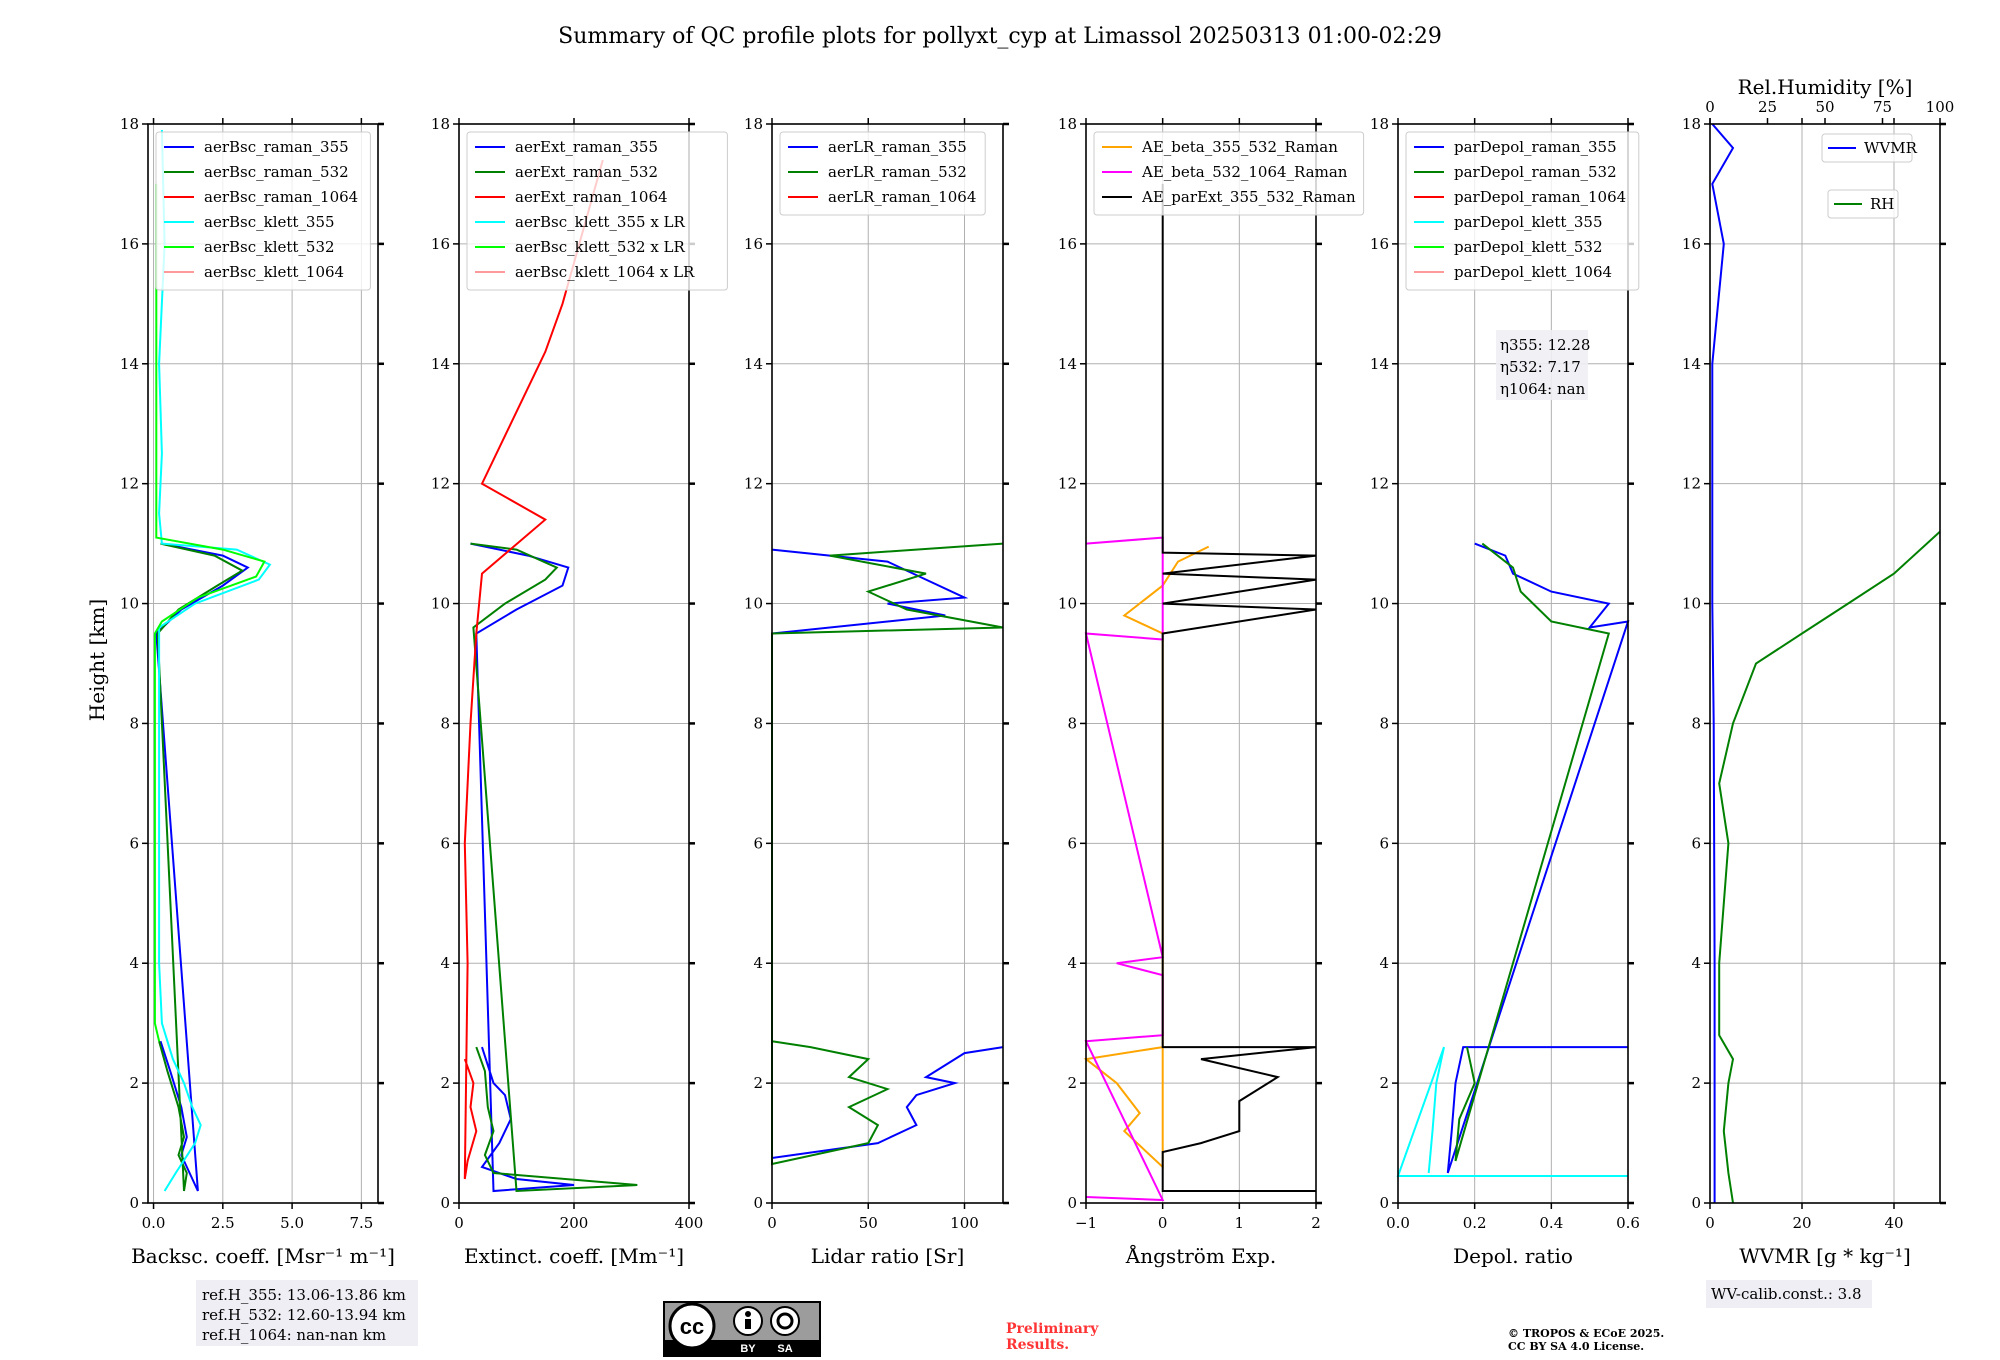 This screenshot has height=1360, width=2000. Describe the element at coordinates (304, 1315) in the screenshot. I see `ref-height-532: ref.H_532: 12.60-13.94 km` at that location.